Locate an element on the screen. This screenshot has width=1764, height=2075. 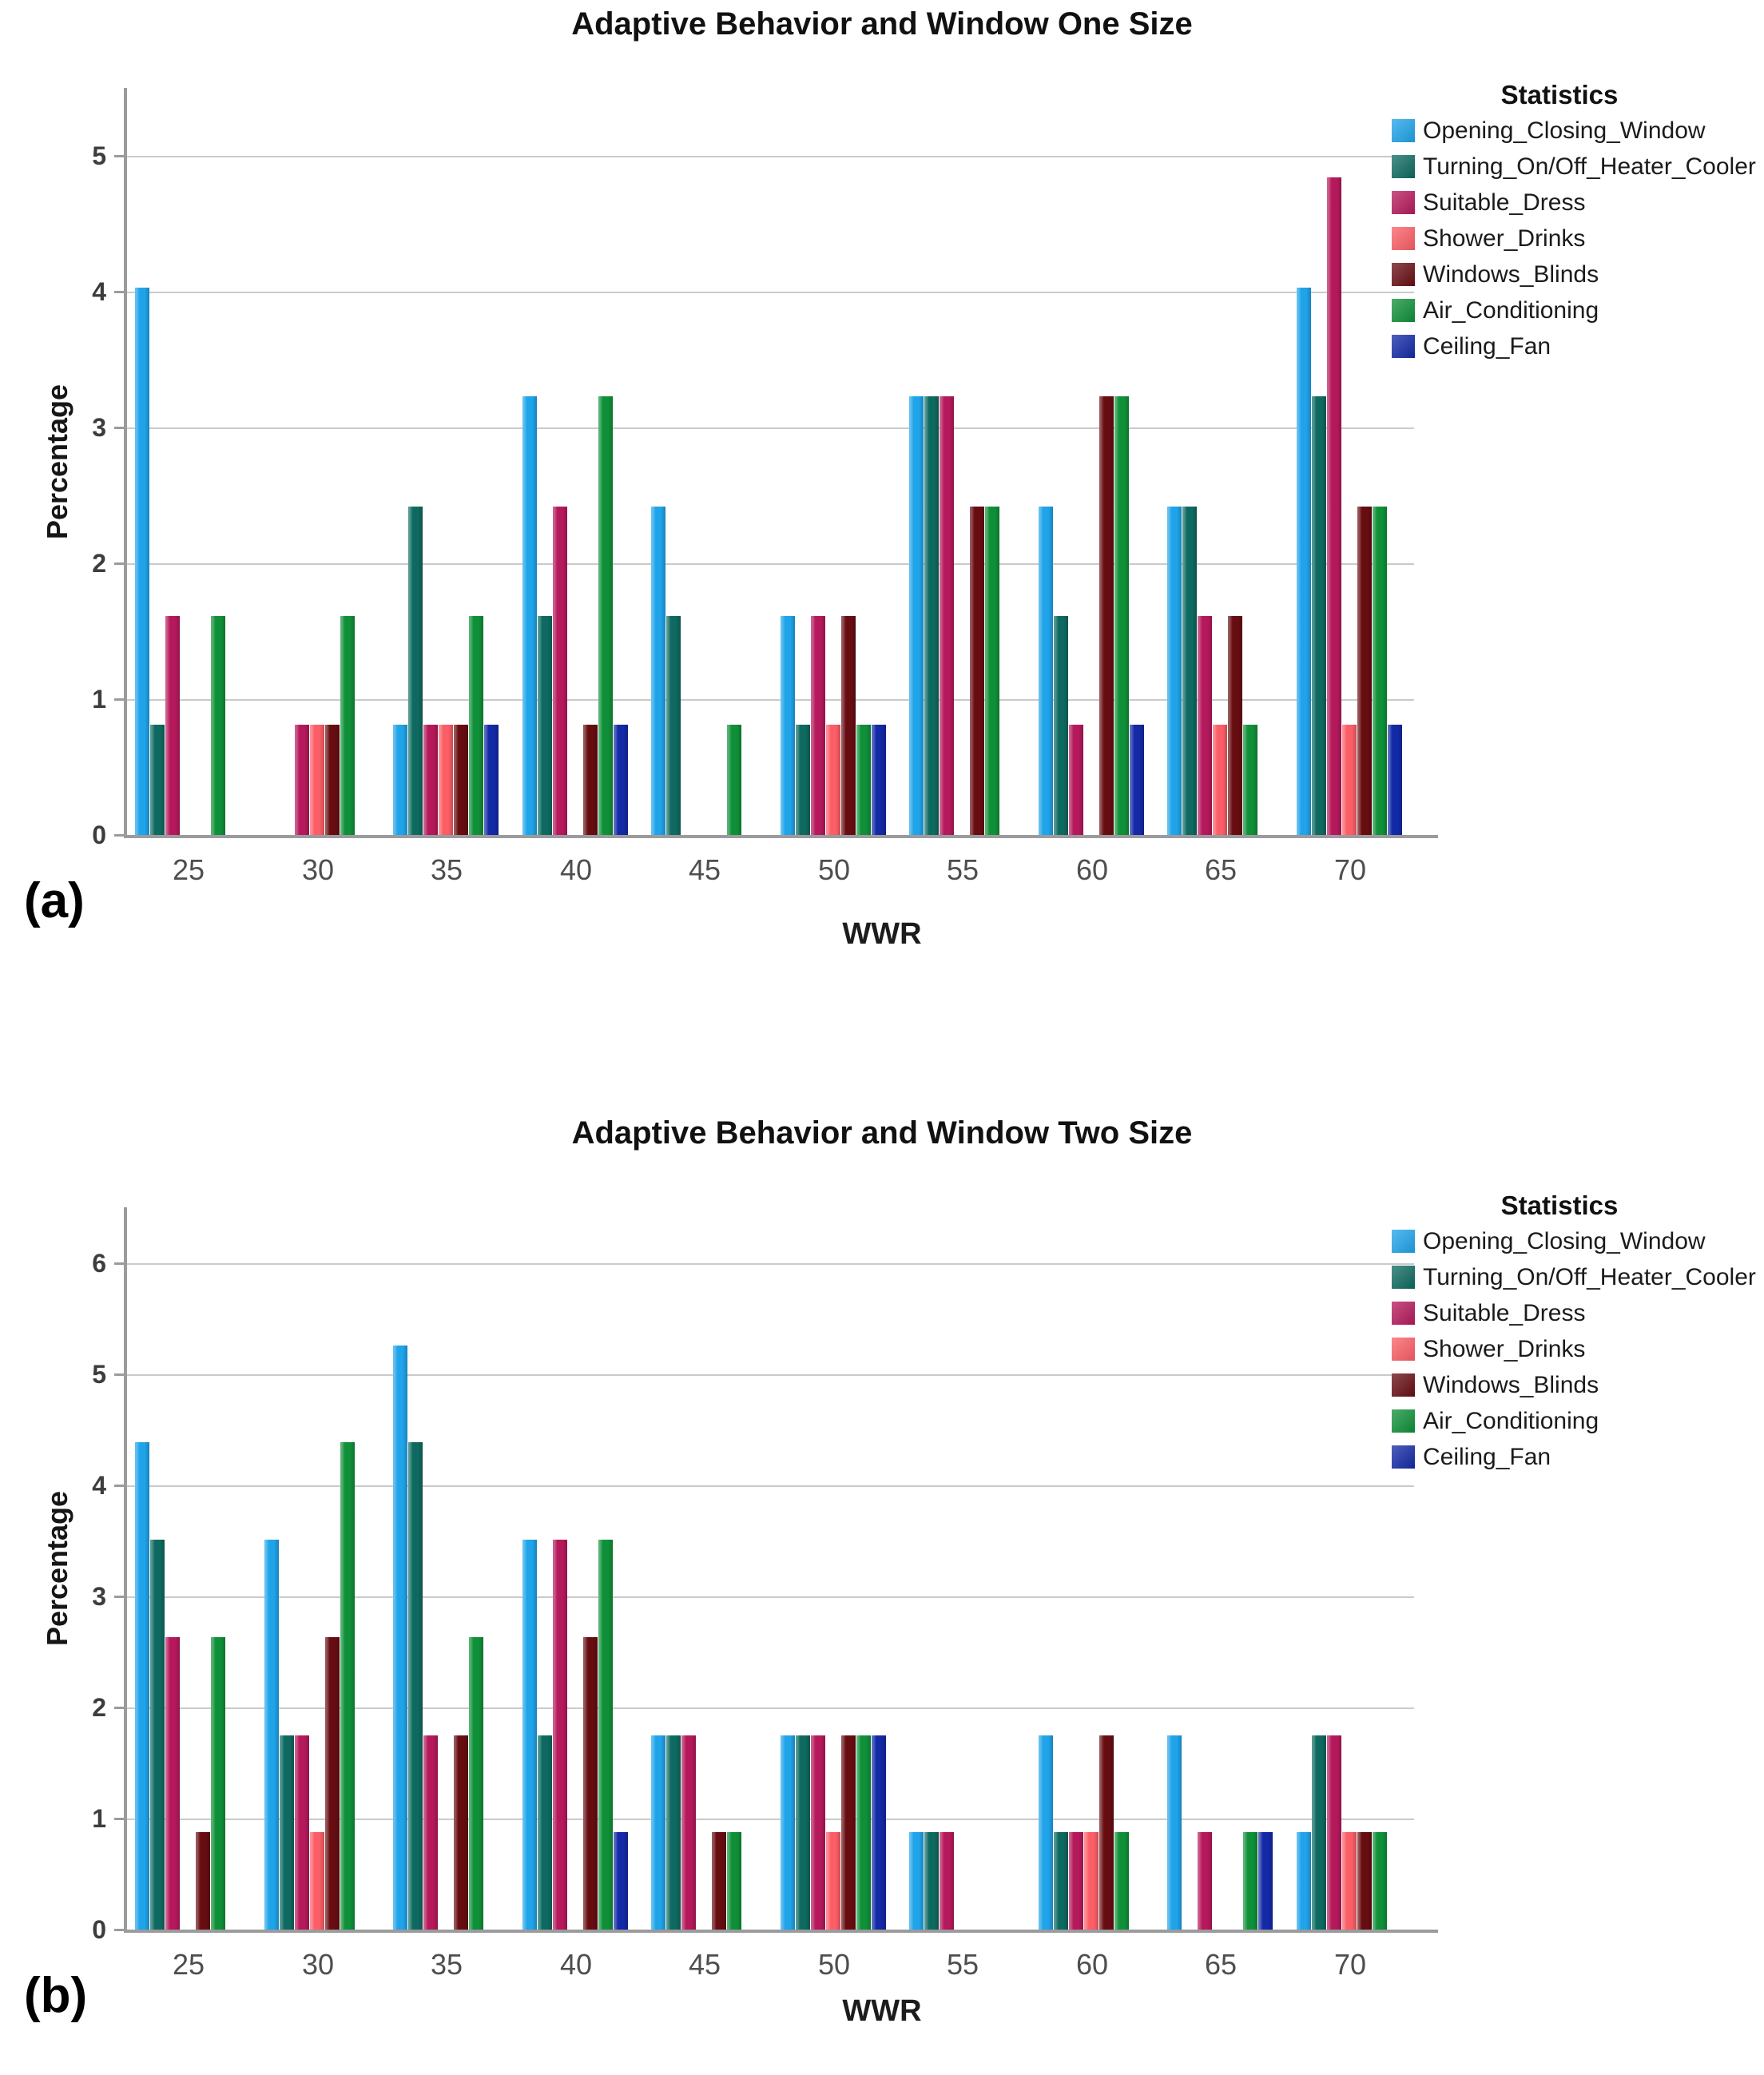
legend-label: Air_Conditioning is located at coordinates (1511, 1421).